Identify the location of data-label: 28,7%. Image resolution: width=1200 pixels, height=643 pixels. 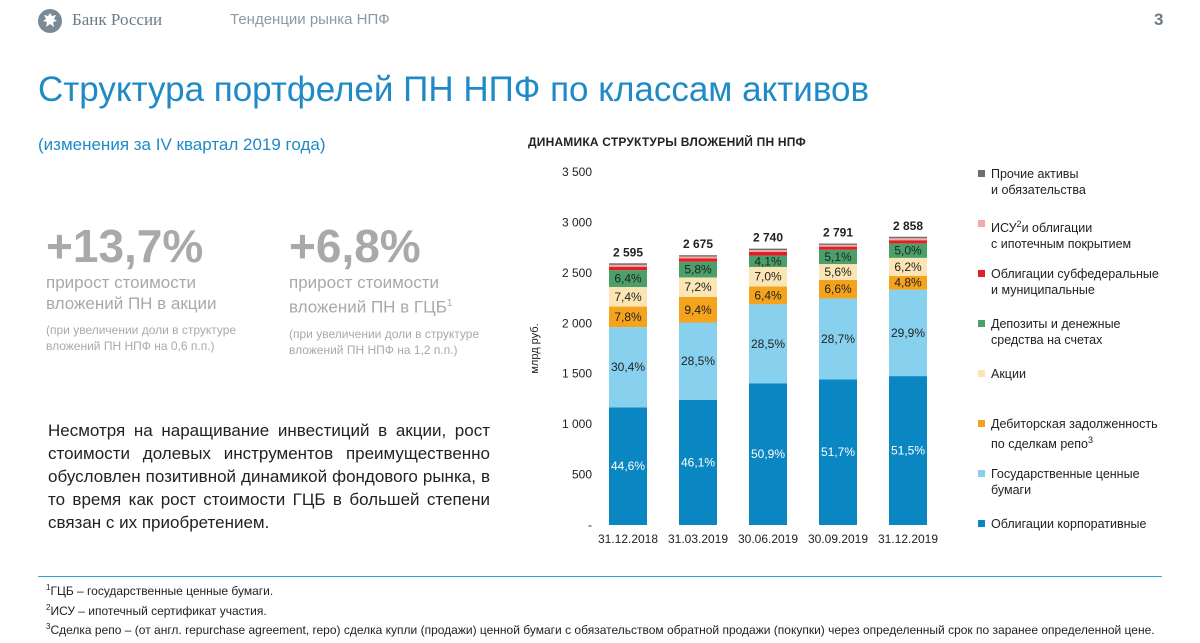
(838, 339).